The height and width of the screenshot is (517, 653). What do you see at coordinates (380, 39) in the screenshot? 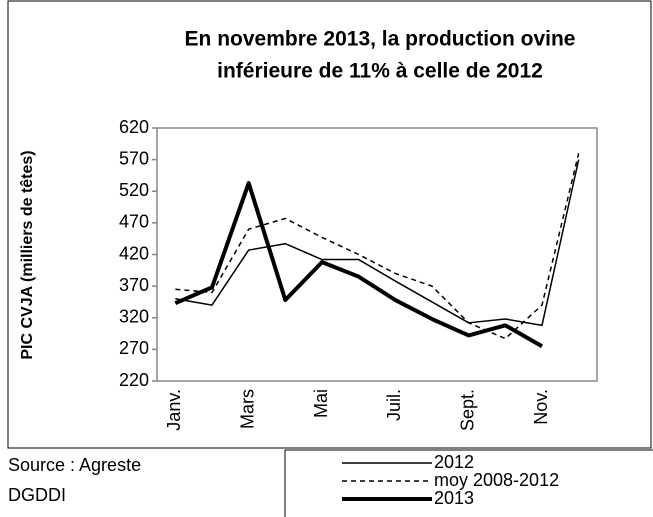
I see `chart-title: En novembre 2013, la production ovine` at bounding box center [380, 39].